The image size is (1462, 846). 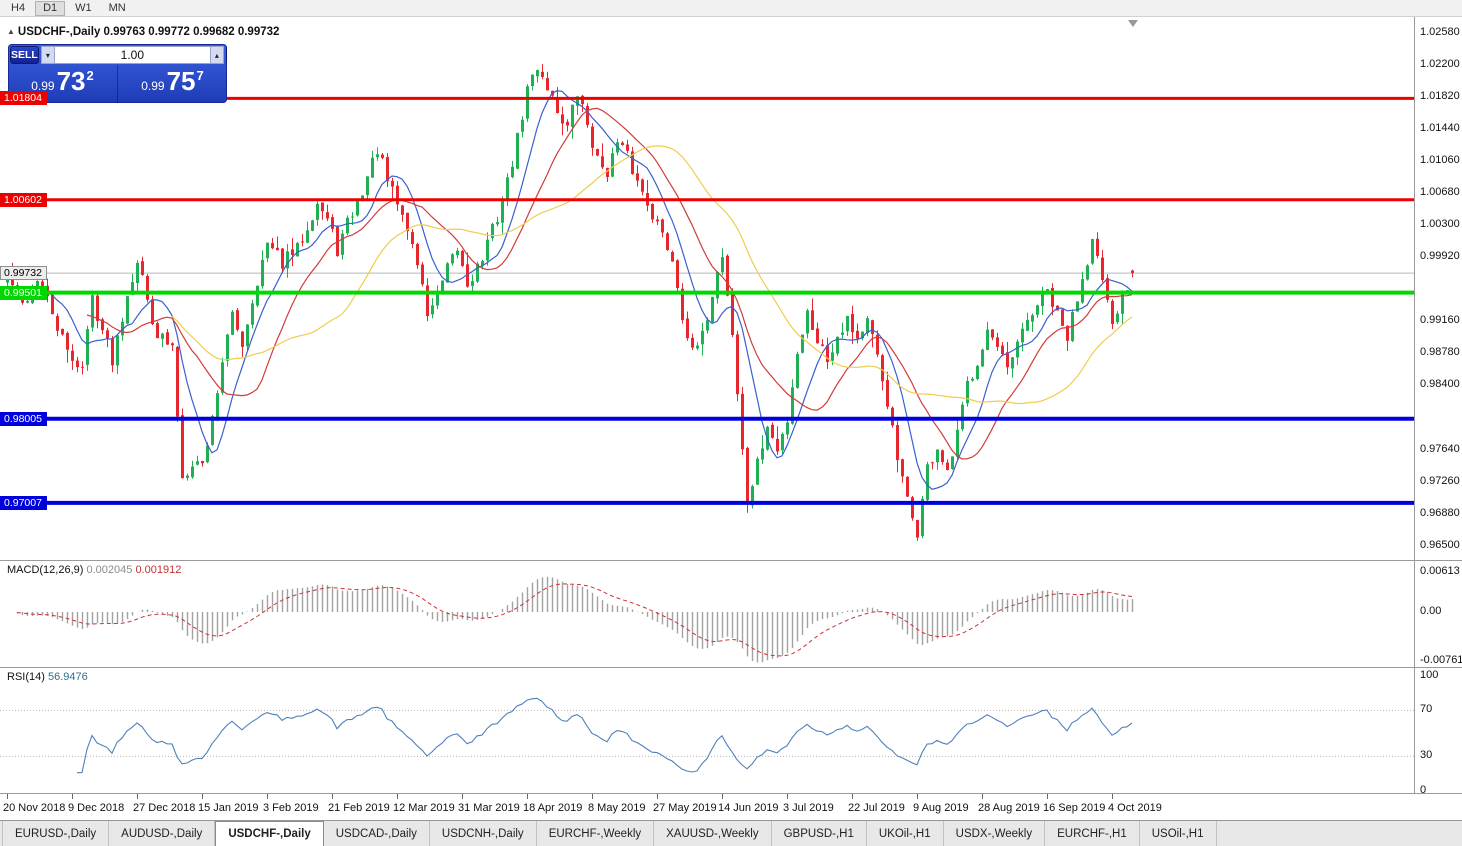 What do you see at coordinates (424, 808) in the screenshot?
I see `date-axis-label: 12 Mar 2019` at bounding box center [424, 808].